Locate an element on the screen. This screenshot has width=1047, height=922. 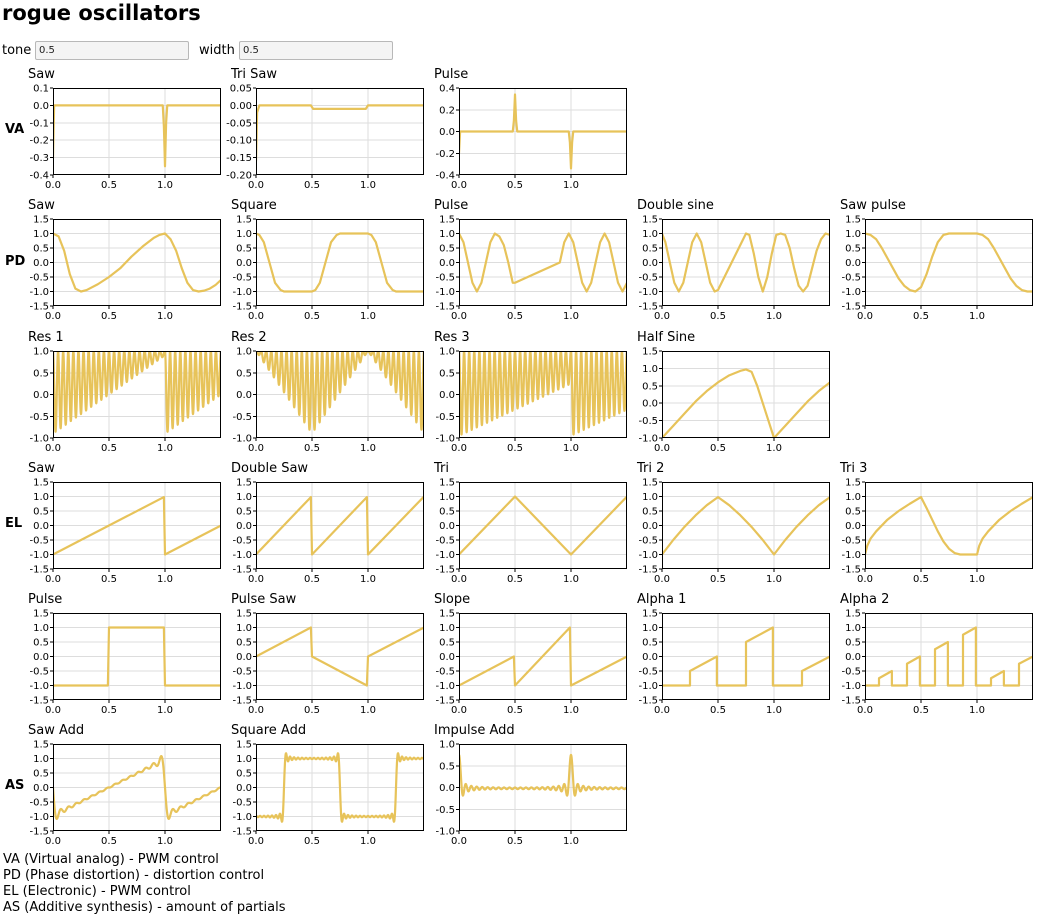
chart-title: Square Add is located at coordinates (268, 730).